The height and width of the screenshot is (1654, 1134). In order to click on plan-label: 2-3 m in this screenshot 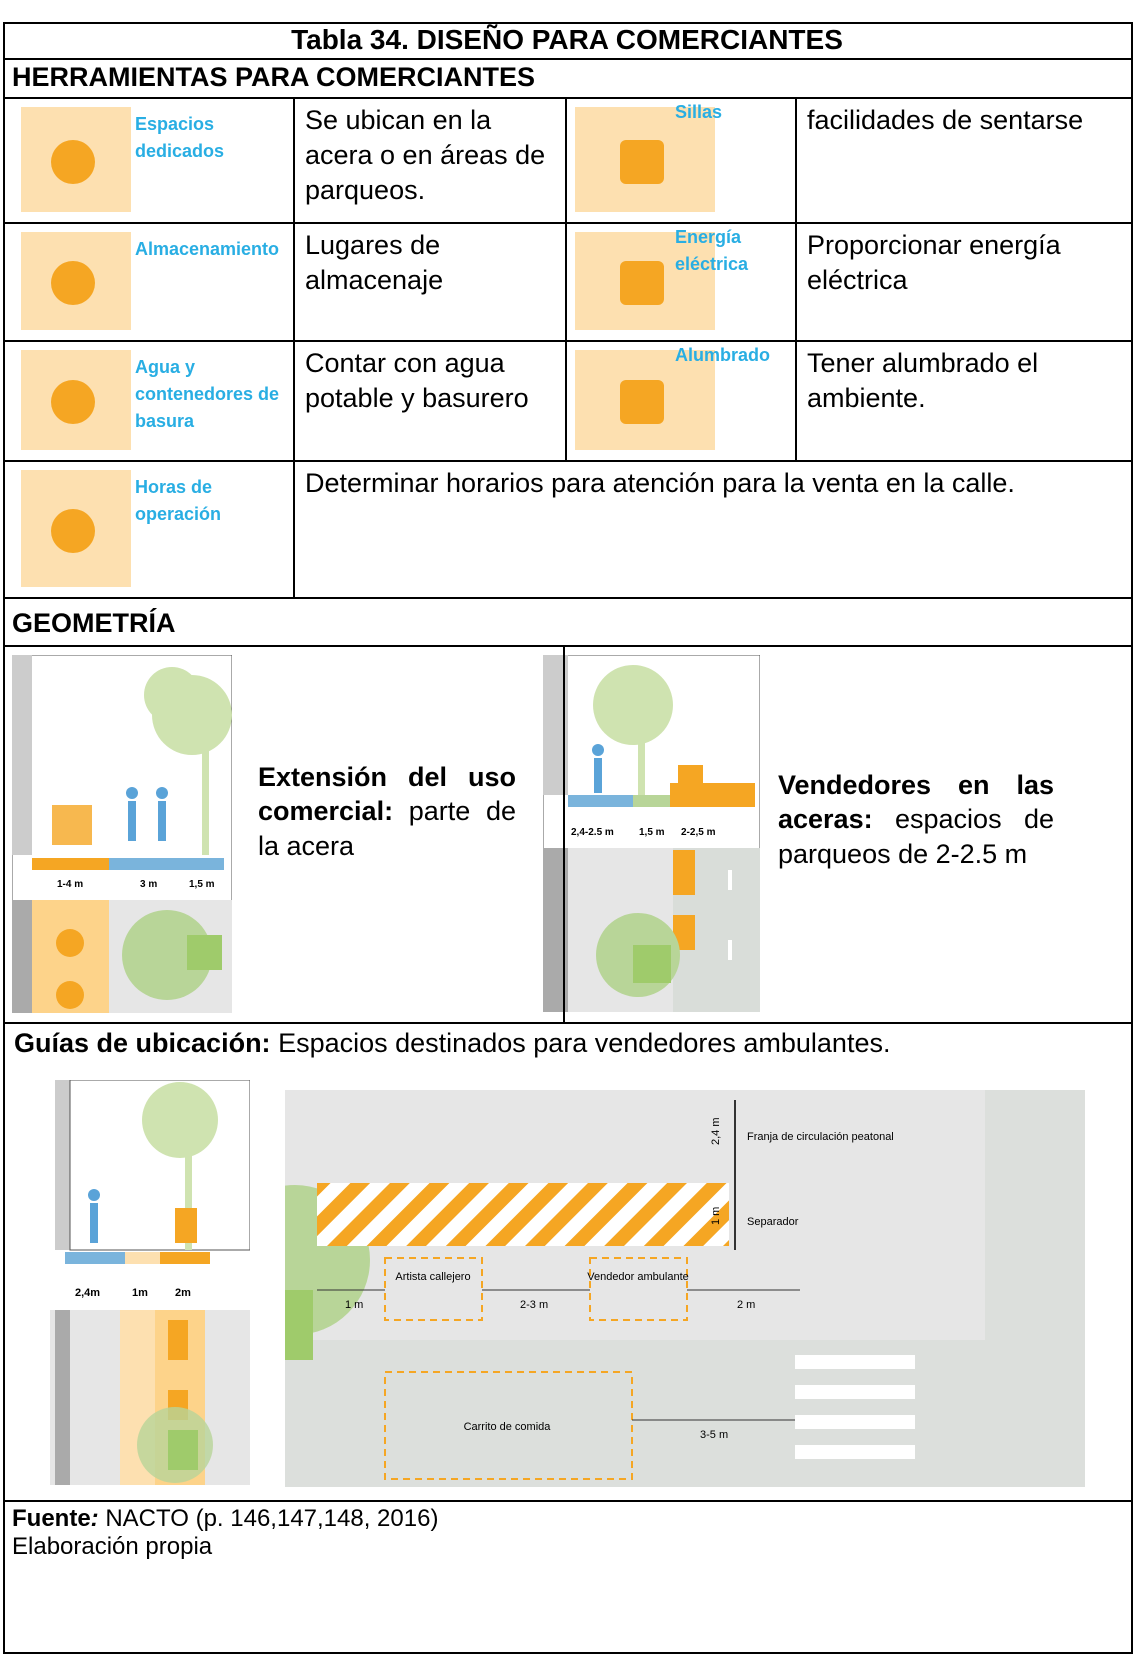, I will do `click(534, 1305)`.